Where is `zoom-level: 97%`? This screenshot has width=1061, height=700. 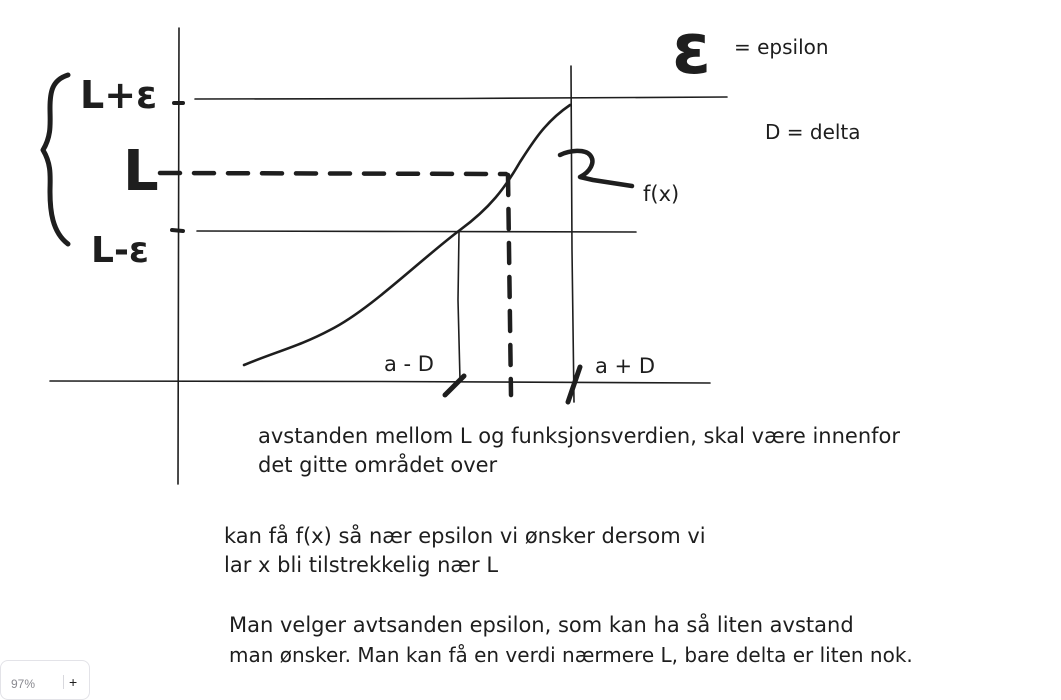
zoom-level: 97% is located at coordinates (23, 684).